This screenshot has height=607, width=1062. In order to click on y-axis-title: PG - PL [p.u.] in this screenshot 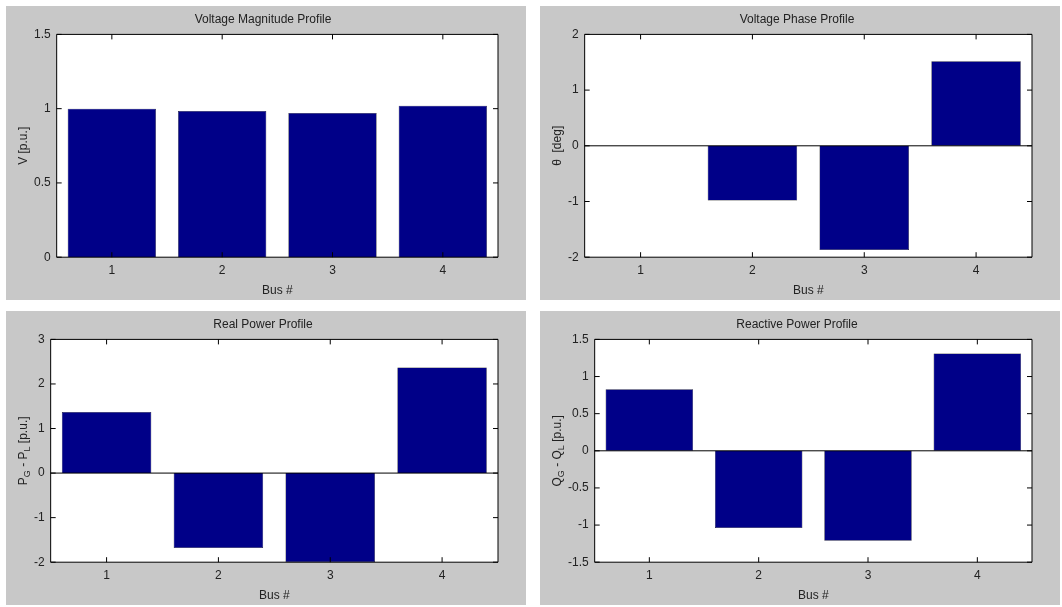, I will do `click(24, 450)`.